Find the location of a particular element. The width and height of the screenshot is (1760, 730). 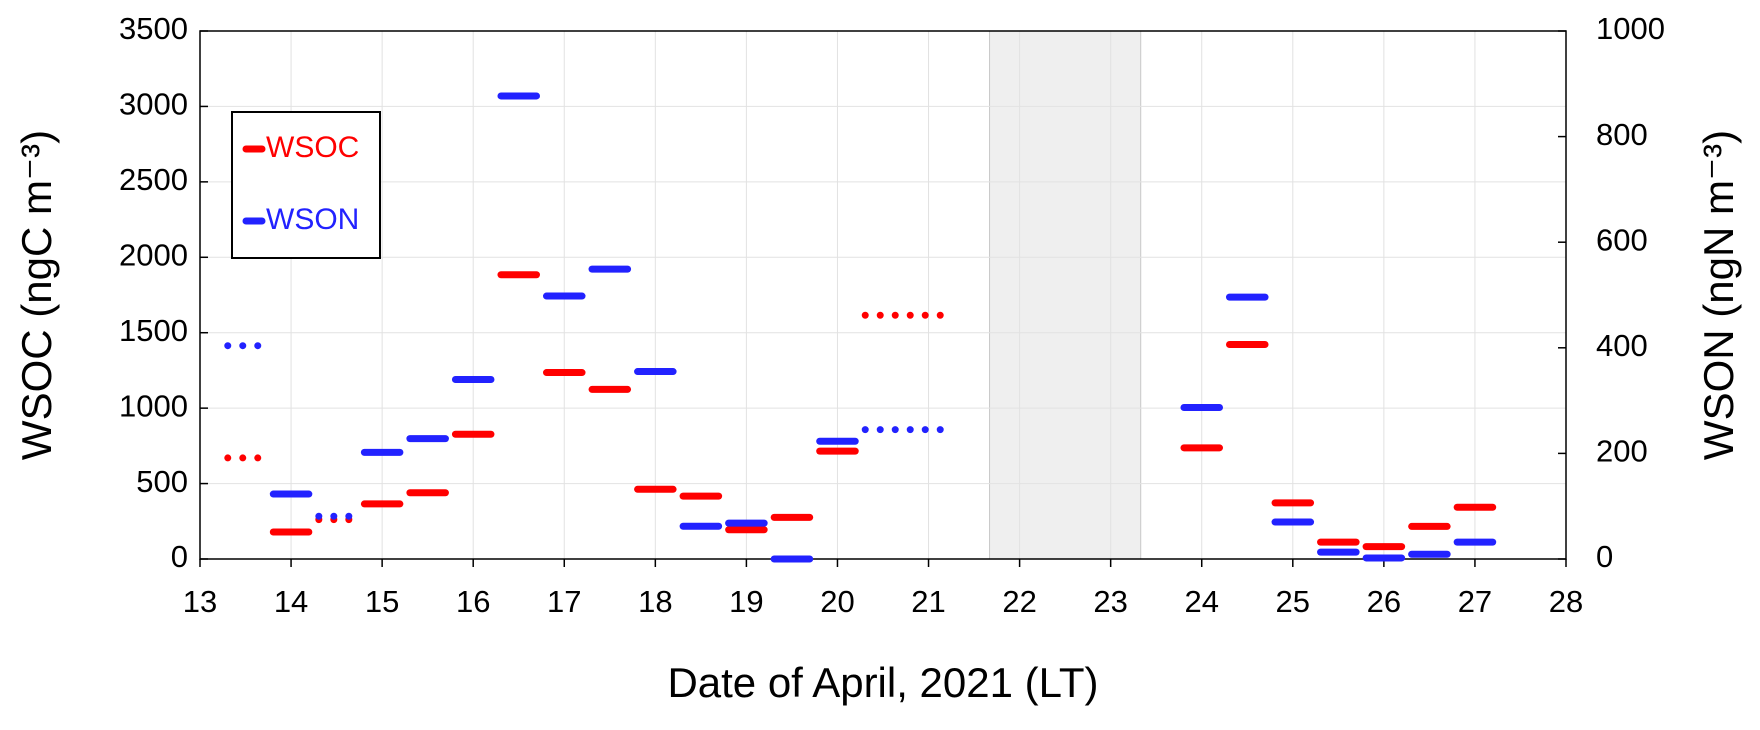

y-tick-label: 500 is located at coordinates (162, 481).